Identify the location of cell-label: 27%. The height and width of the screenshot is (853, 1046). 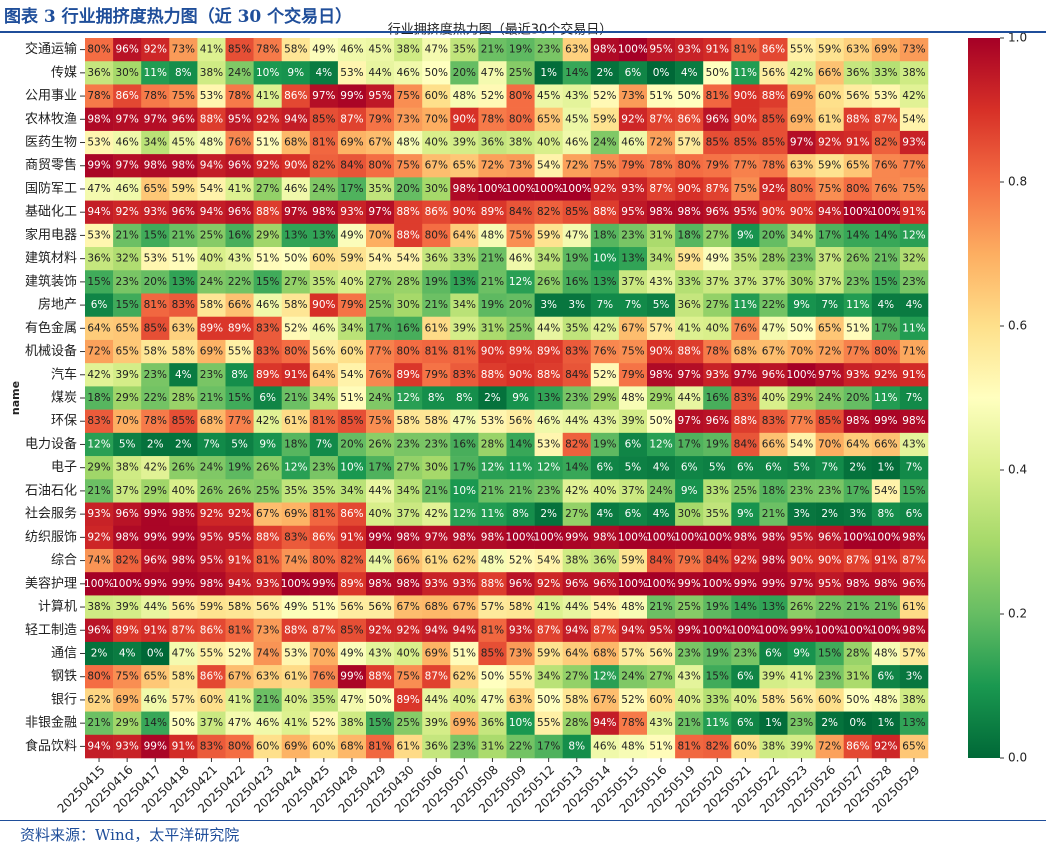
(295, 282).